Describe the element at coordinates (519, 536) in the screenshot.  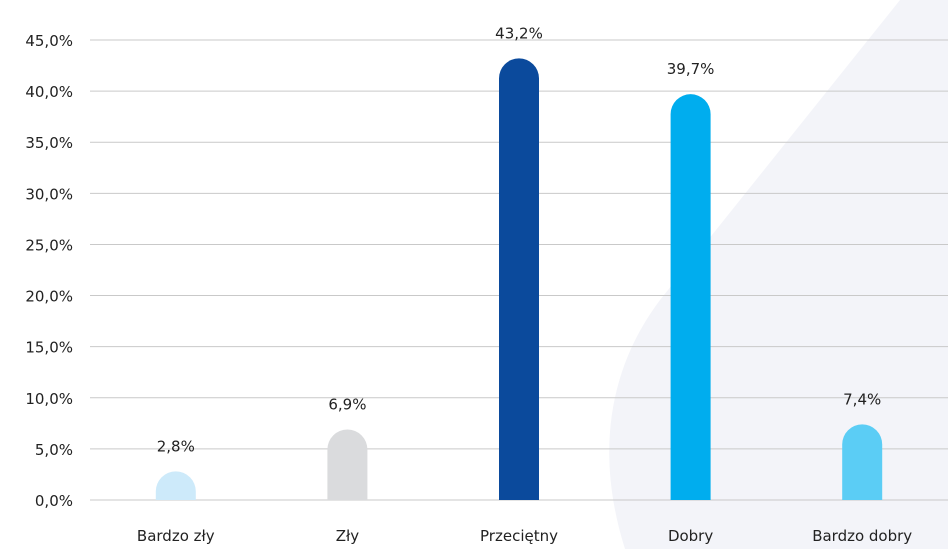
I see `x-category-label: Przeciętny` at that location.